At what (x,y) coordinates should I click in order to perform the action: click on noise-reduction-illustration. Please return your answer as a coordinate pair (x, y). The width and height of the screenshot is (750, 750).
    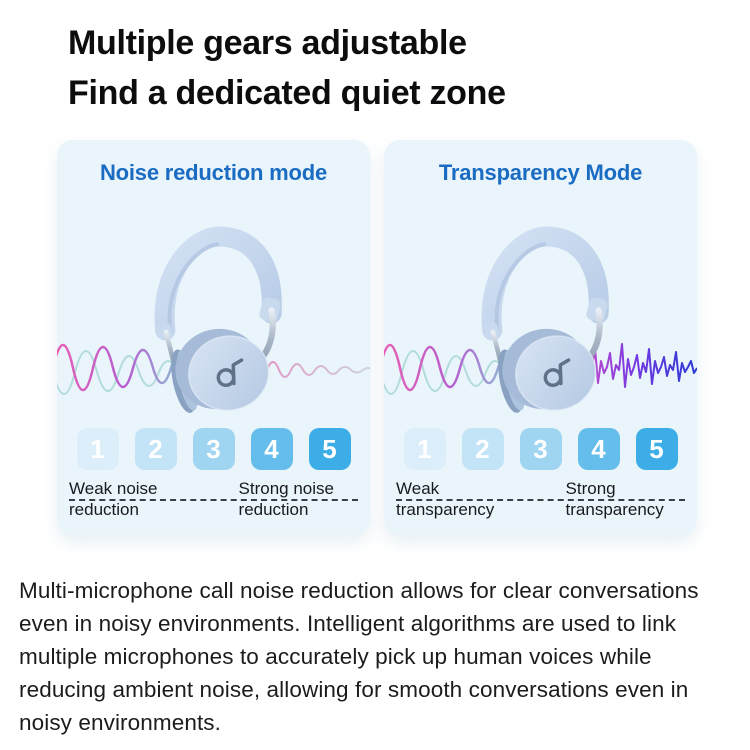
    Looking at the image, I should click on (213, 308).